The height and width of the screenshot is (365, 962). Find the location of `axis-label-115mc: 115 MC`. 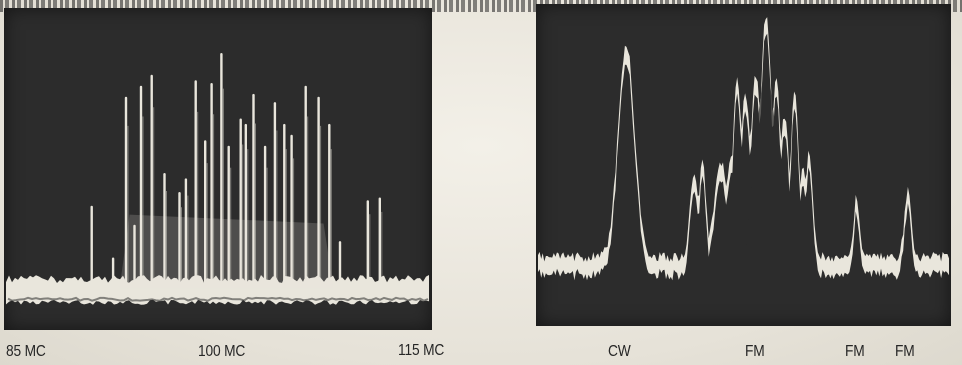

axis-label-115mc: 115 MC is located at coordinates (421, 350).